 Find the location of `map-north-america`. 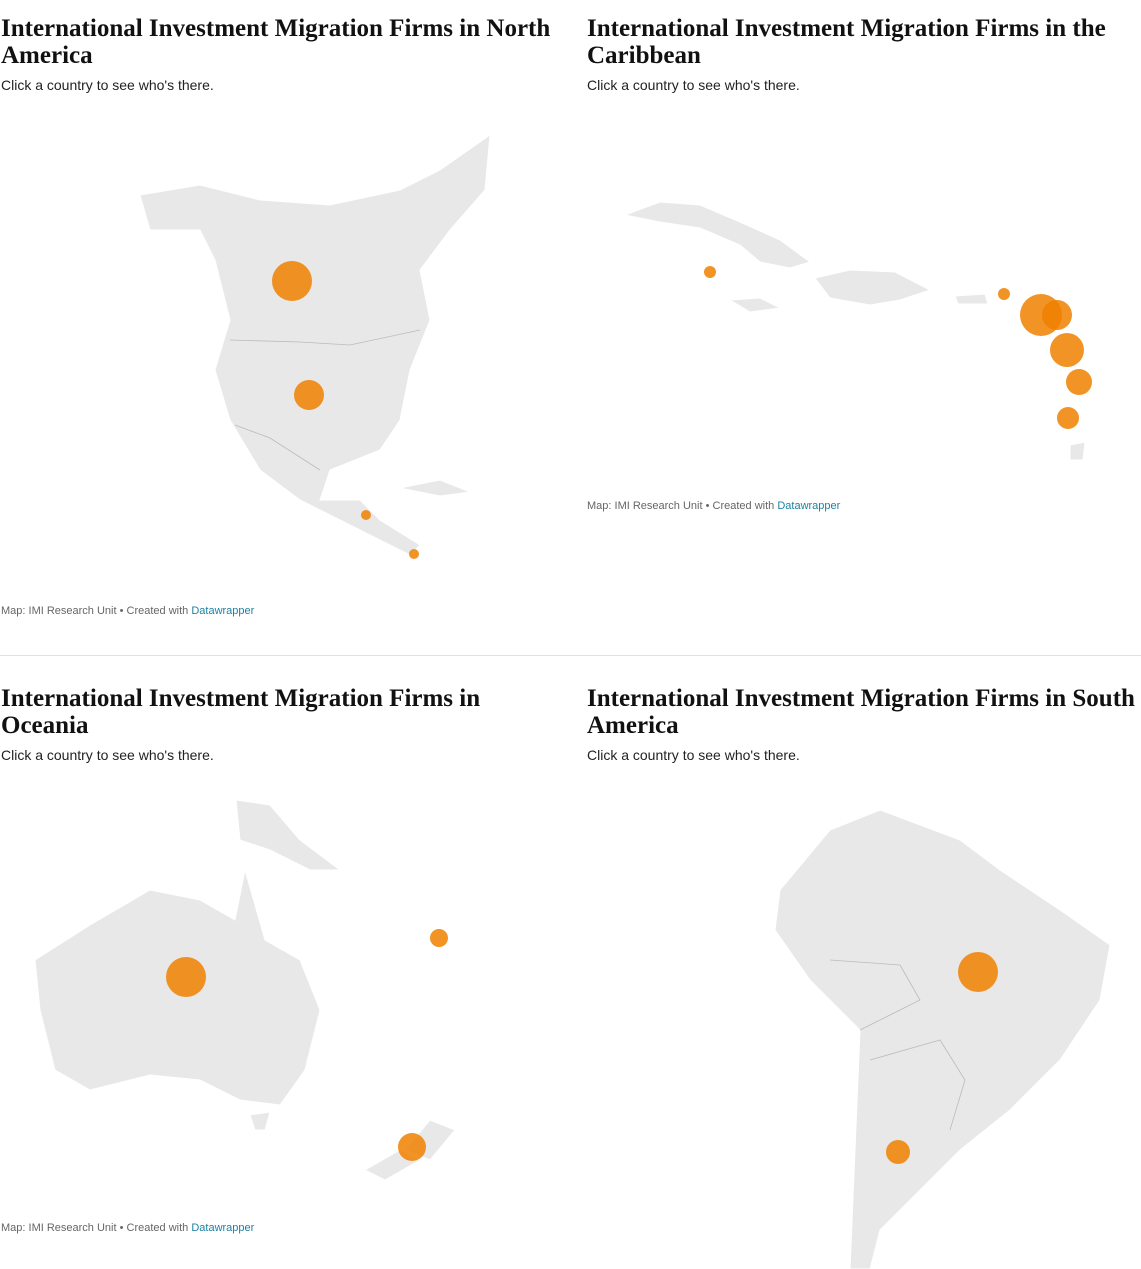

map-north-america is located at coordinates (315, 346).